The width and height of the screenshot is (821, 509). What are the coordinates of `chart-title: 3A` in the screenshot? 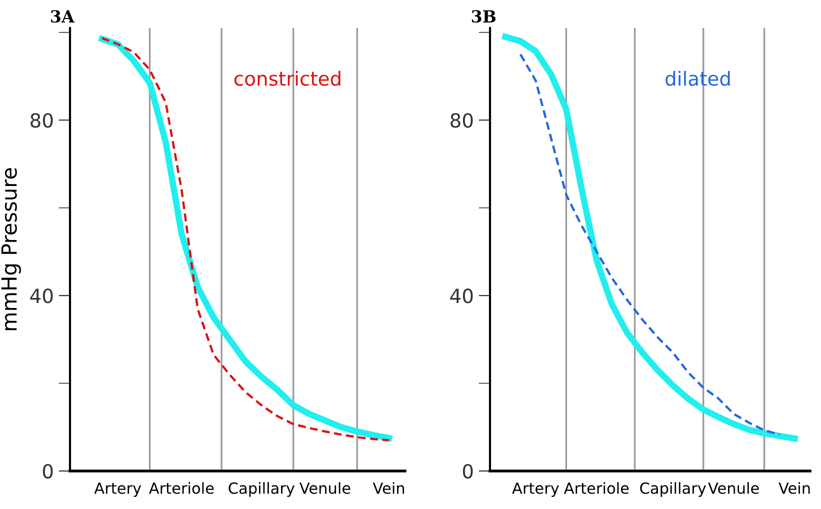 It's located at (63, 16).